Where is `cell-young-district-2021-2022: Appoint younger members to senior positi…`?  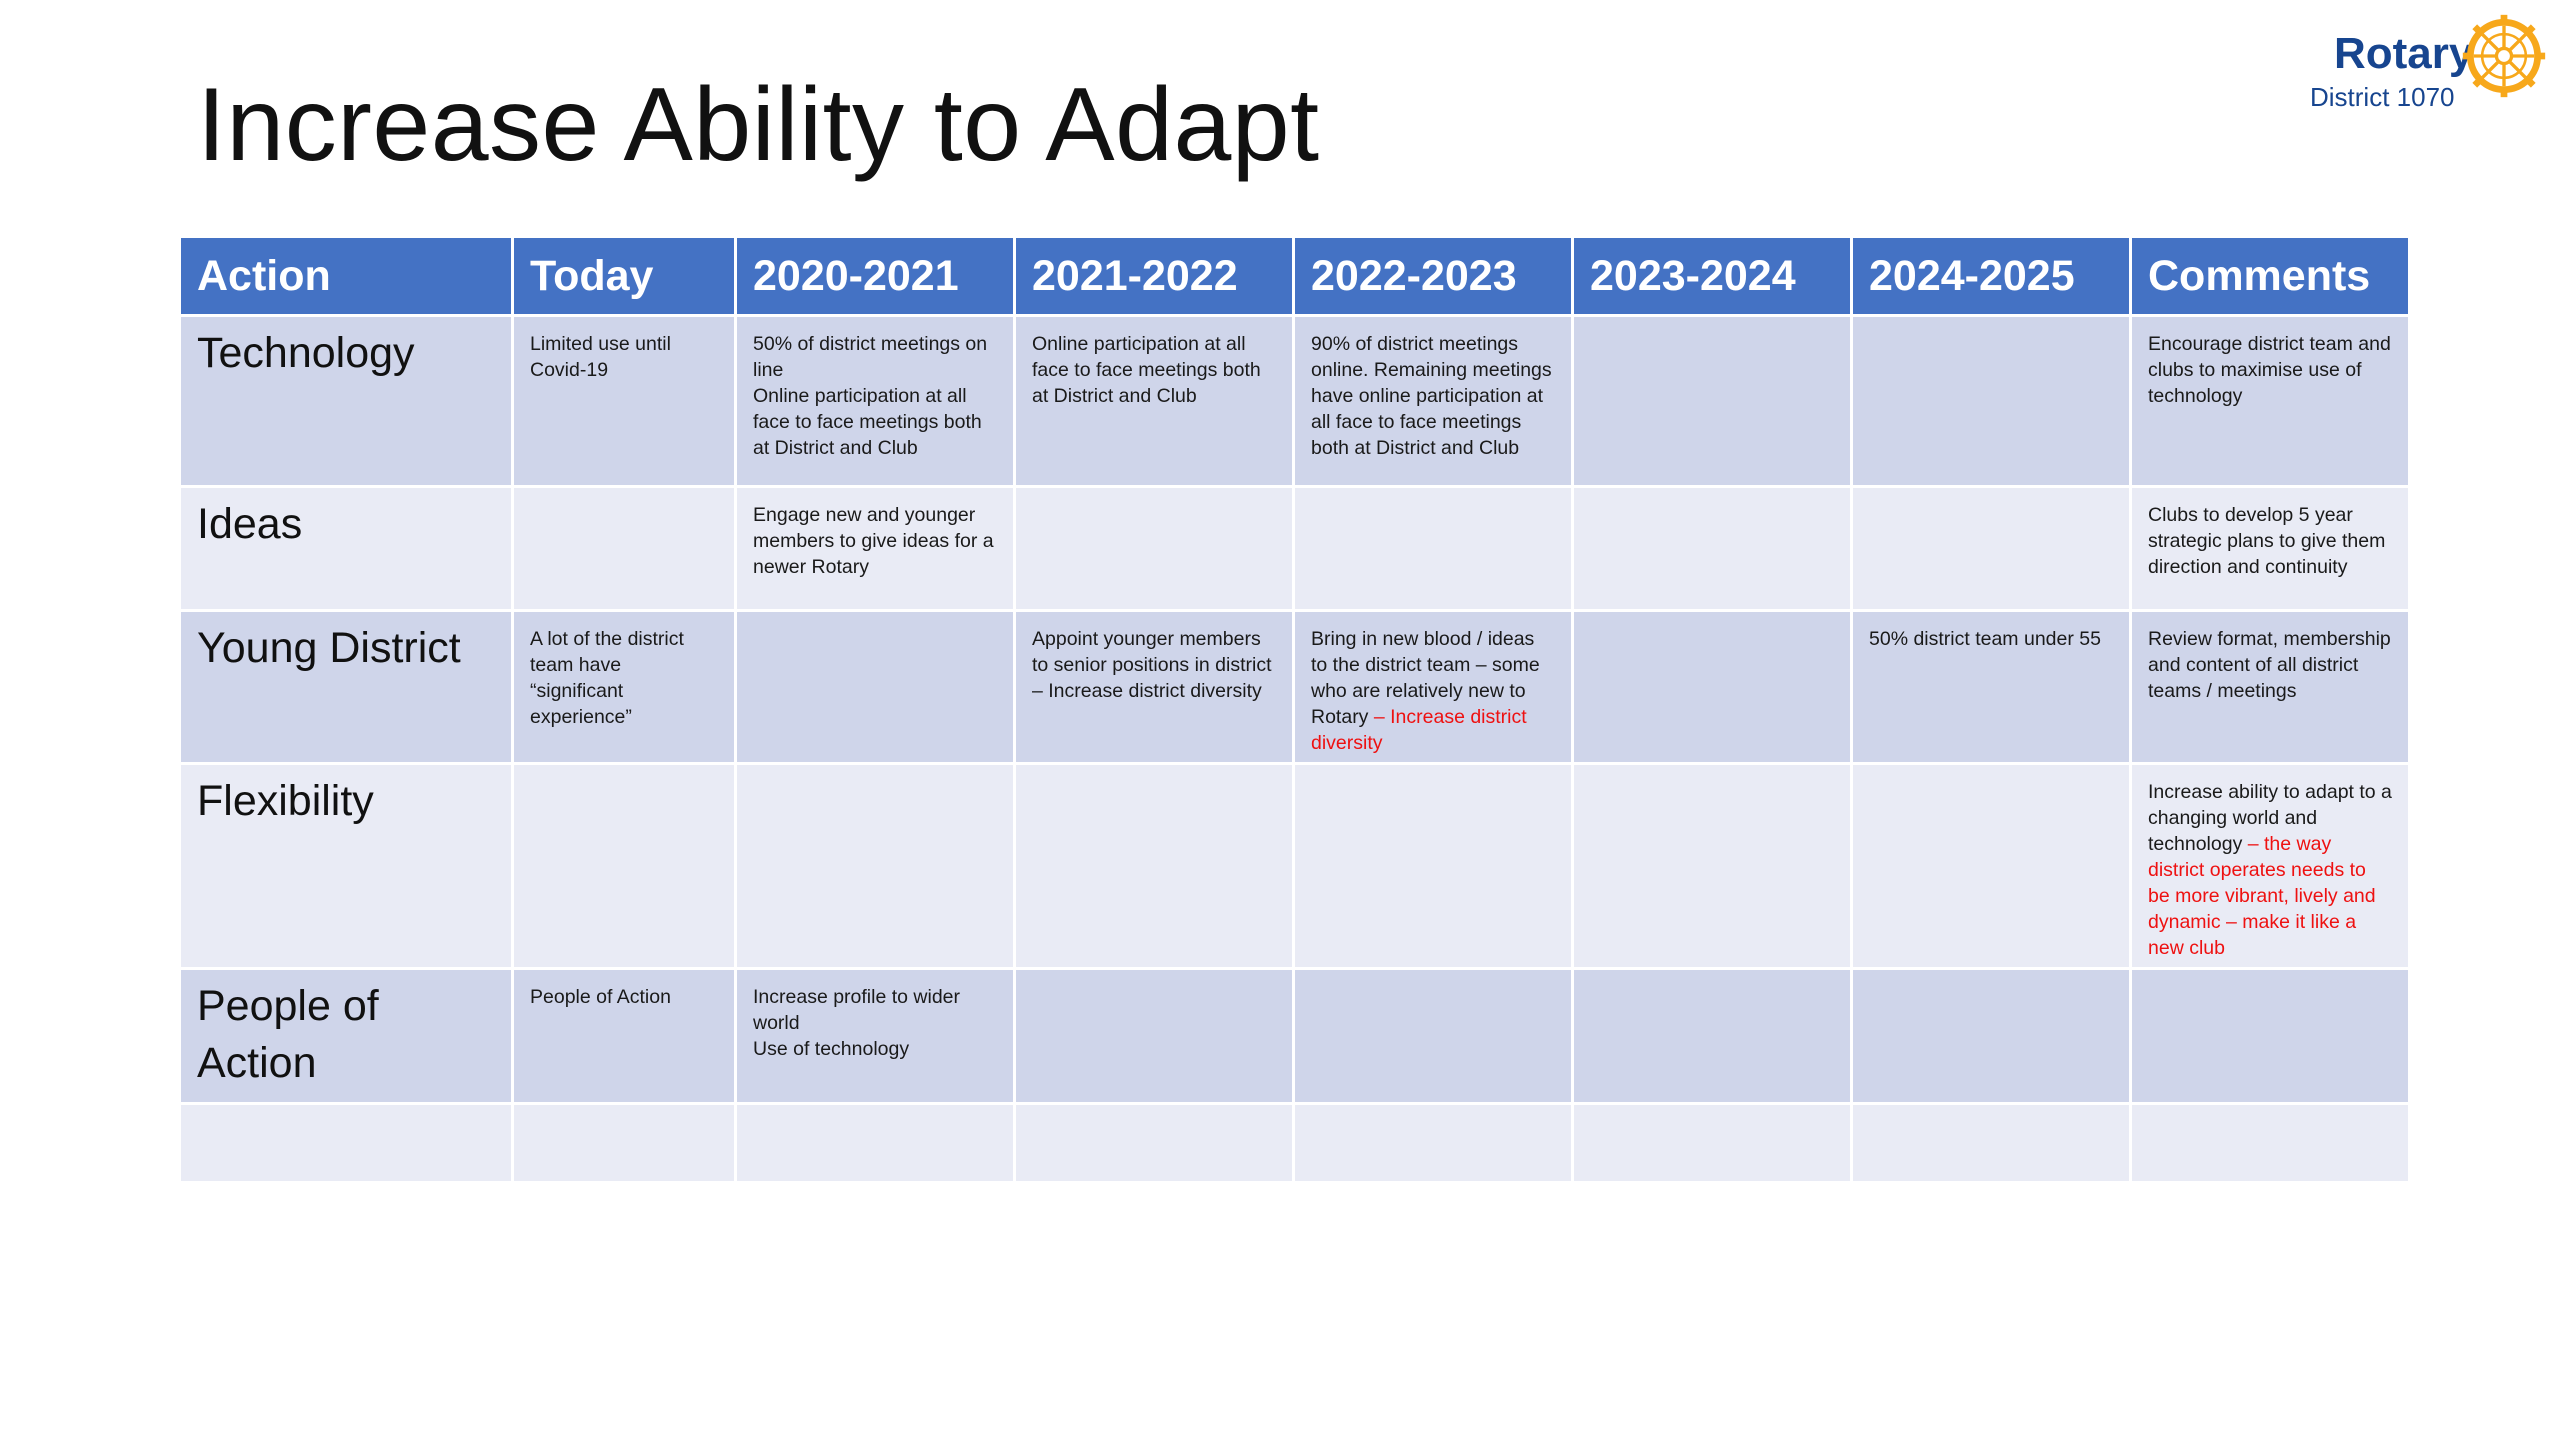 cell-young-district-2021-2022: Appoint younger members to senior positi… is located at coordinates (1154, 687).